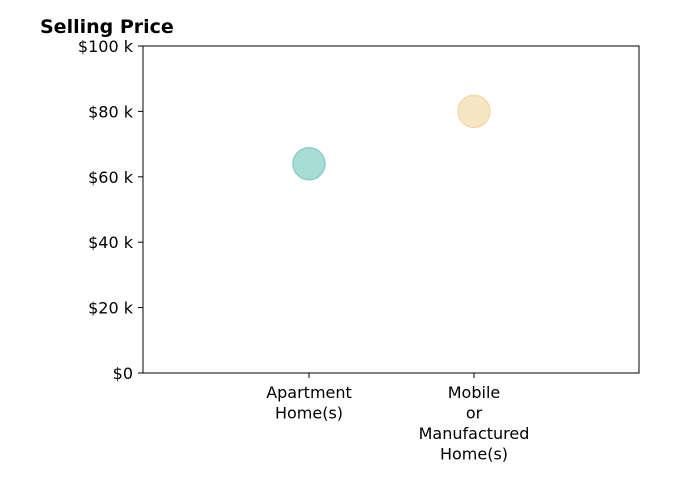 This screenshot has height=503, width=679. I want to click on y-tick-label: $0, so click(123, 373).